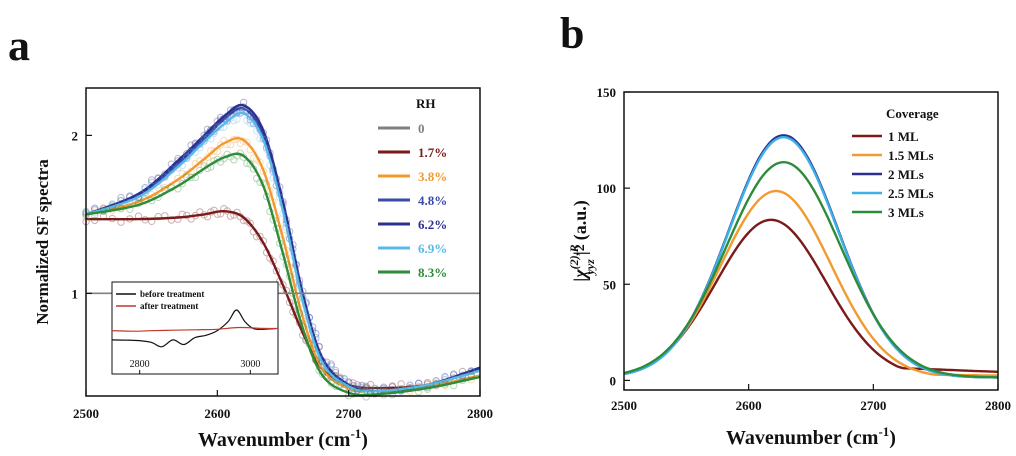 Image resolution: width=1016 pixels, height=456 pixels. I want to click on chart-b-legend: Coverage 1 ML 1.5 MLs 2 MLs 2.5 MLs 3 MLs, so click(895, 163).